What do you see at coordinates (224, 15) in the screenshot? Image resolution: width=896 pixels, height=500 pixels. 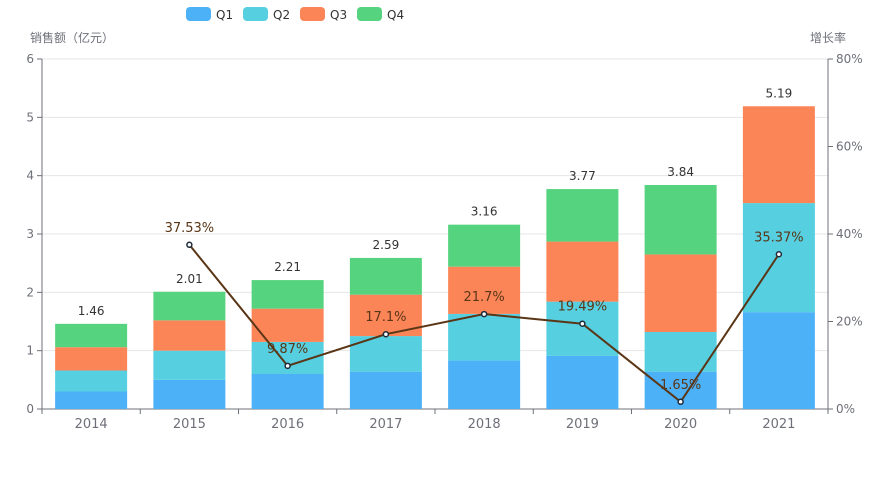 I see `legend-label: Q1` at bounding box center [224, 15].